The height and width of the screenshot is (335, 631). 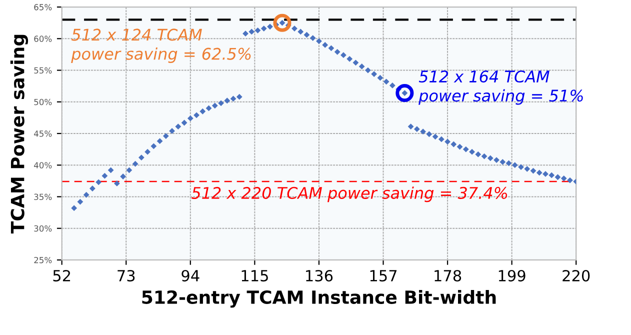 What do you see at coordinates (500, 87) in the screenshot?
I see `annotation: 512 x 164 TCAM power saving = 51%` at bounding box center [500, 87].